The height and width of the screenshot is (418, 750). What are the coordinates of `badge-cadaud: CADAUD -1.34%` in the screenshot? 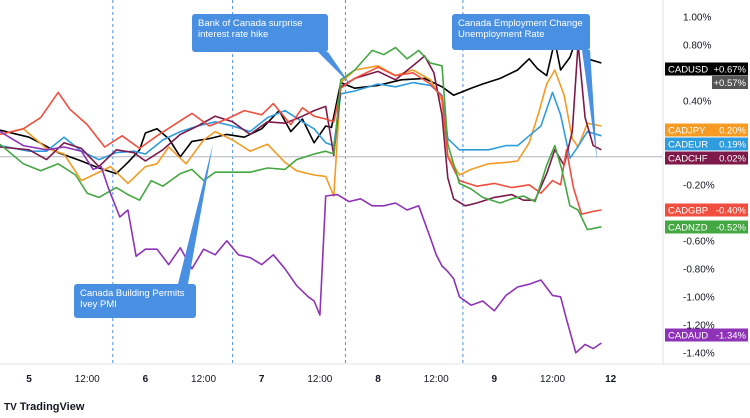 It's located at (706, 335).